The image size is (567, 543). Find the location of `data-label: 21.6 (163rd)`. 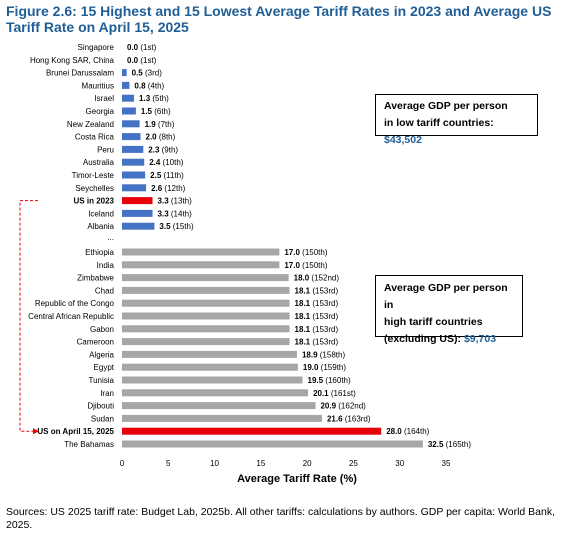

data-label: 21.6 (163rd) is located at coordinates (349, 418).